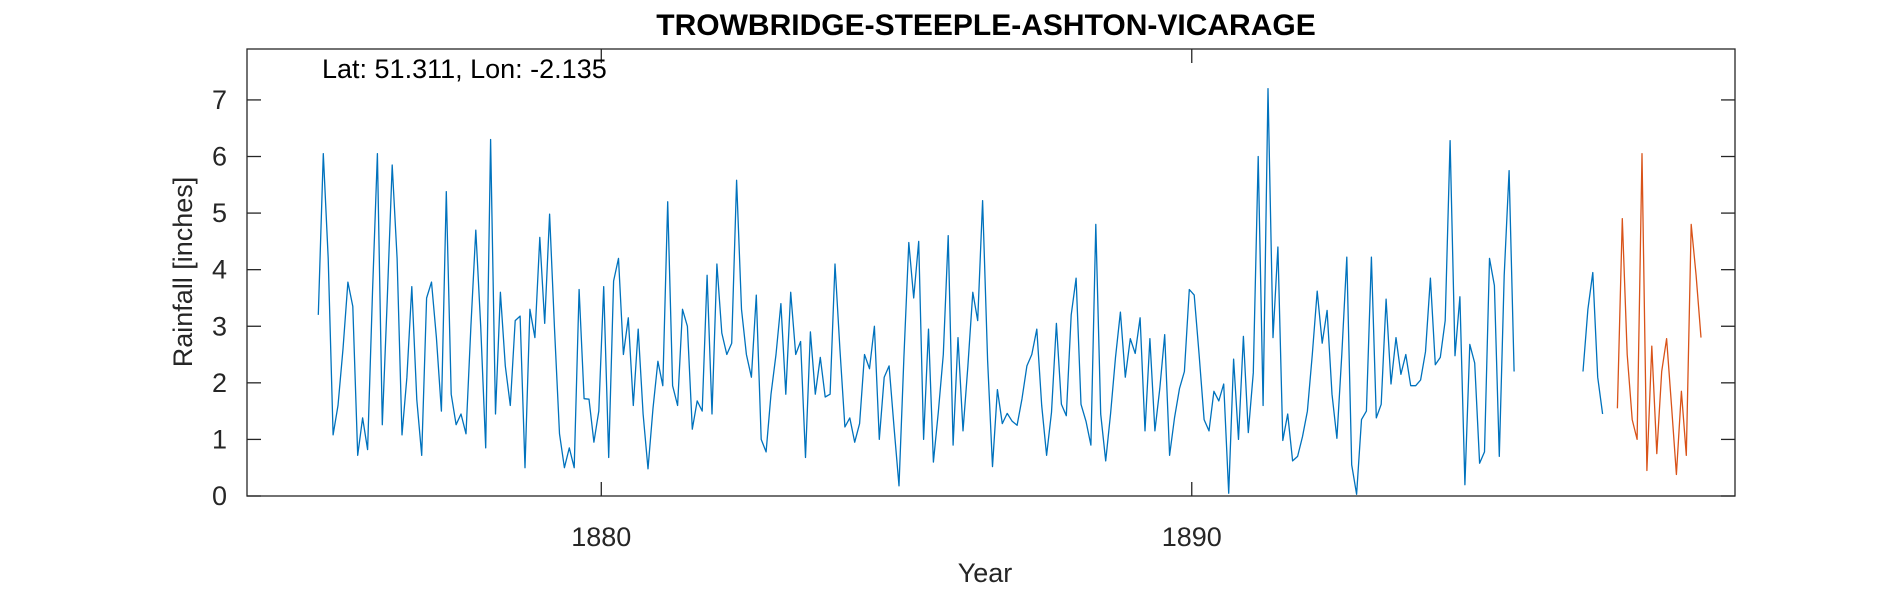  What do you see at coordinates (464, 69) in the screenshot?
I see `location-annotation: Lat: 51.311, Lon: -2.135` at bounding box center [464, 69].